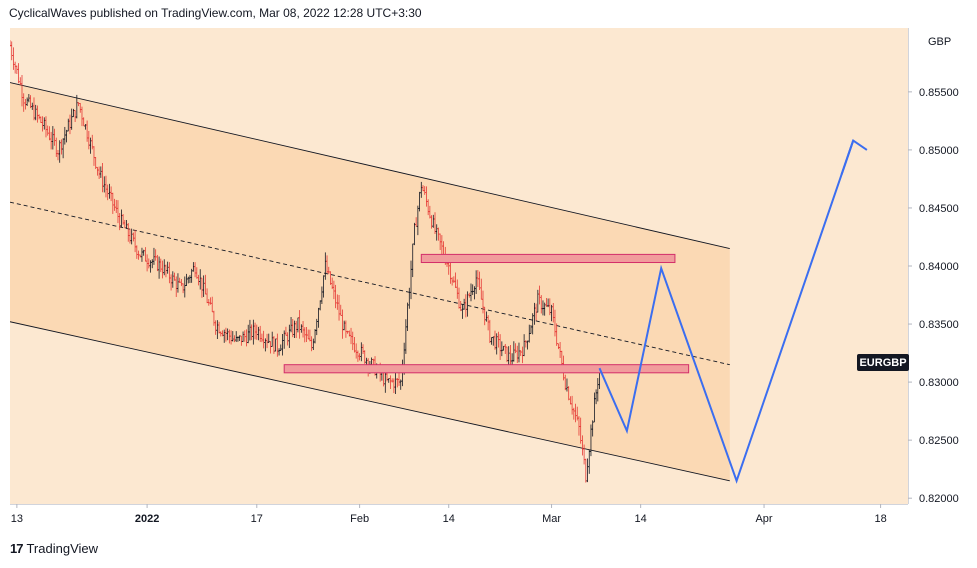  I want to click on projection-arrow-head, so click(847, 157).